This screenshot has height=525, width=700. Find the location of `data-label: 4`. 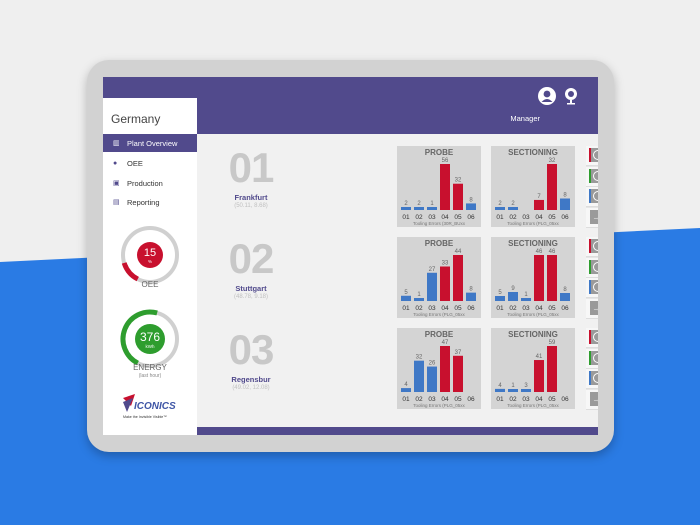

data-label: 4 is located at coordinates (406, 385).